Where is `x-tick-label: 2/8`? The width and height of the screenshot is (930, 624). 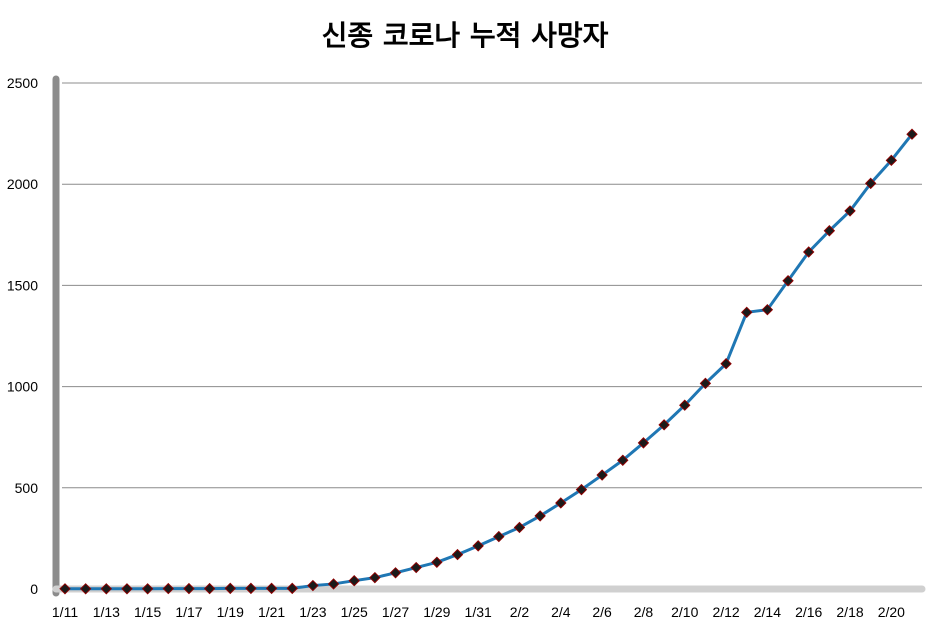 x-tick-label: 2/8 is located at coordinates (644, 612).